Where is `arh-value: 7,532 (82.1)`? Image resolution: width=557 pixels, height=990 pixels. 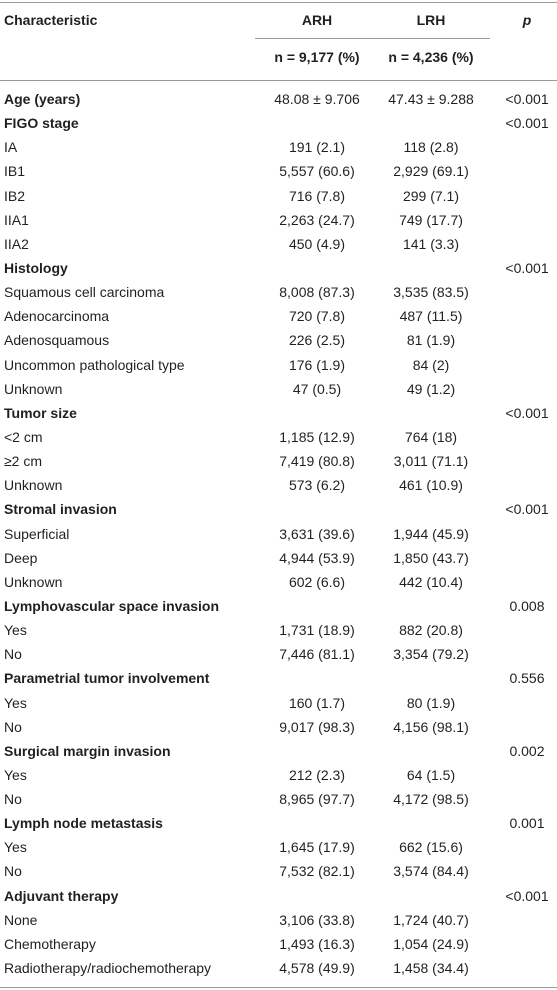
arh-value: 7,532 (82.1) is located at coordinates (317, 871).